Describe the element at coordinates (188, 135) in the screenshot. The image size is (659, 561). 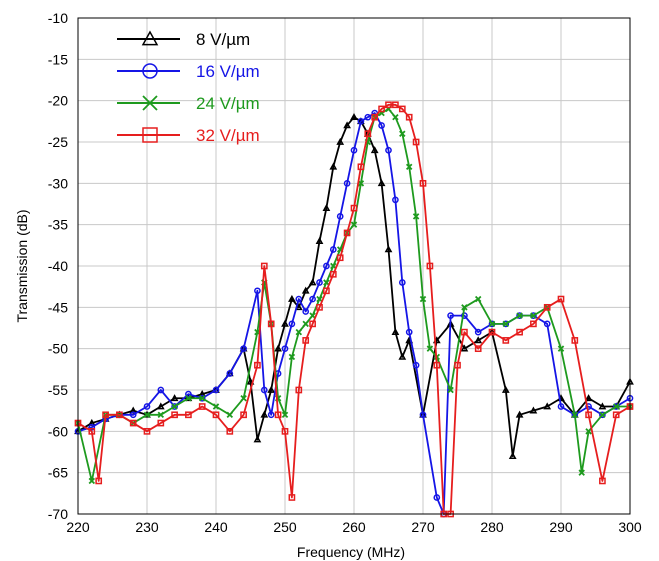
I see `legend-item-4: 32 V/µm` at that location.